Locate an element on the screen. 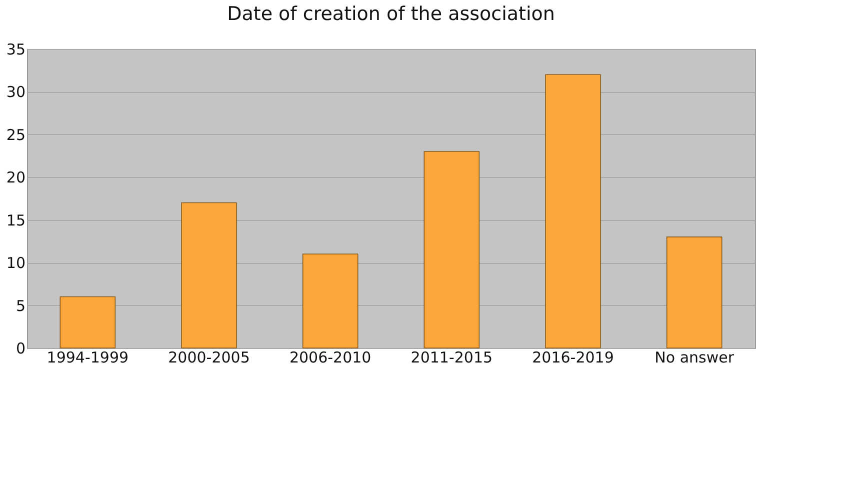  y-tick-label: 20 is located at coordinates (16, 177).